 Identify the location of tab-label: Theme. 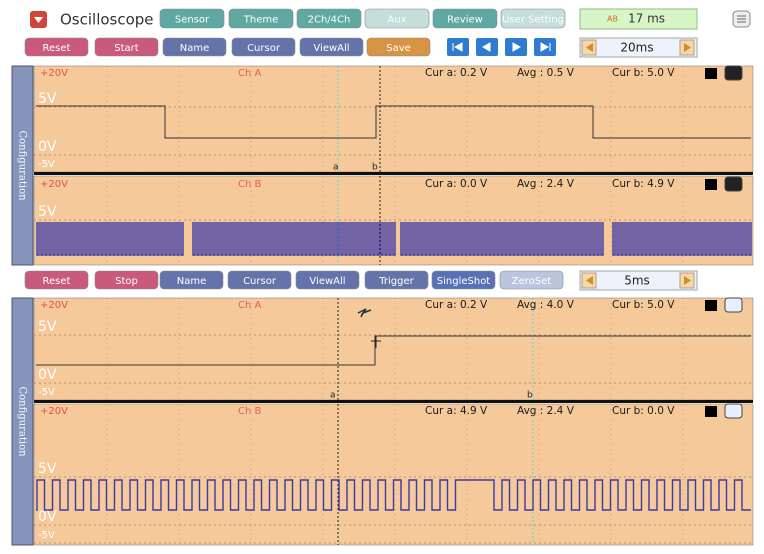
(261, 20).